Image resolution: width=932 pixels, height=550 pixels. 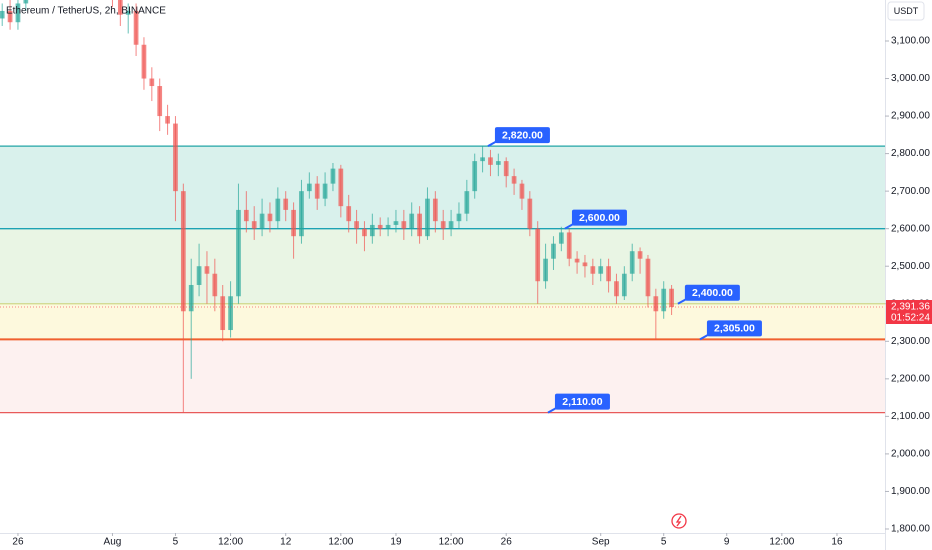 I want to click on currency-box, so click(x=906, y=11).